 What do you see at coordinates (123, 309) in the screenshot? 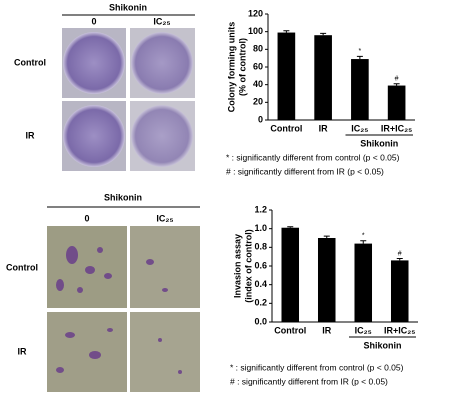
I see `invasion-photos` at bounding box center [123, 309].